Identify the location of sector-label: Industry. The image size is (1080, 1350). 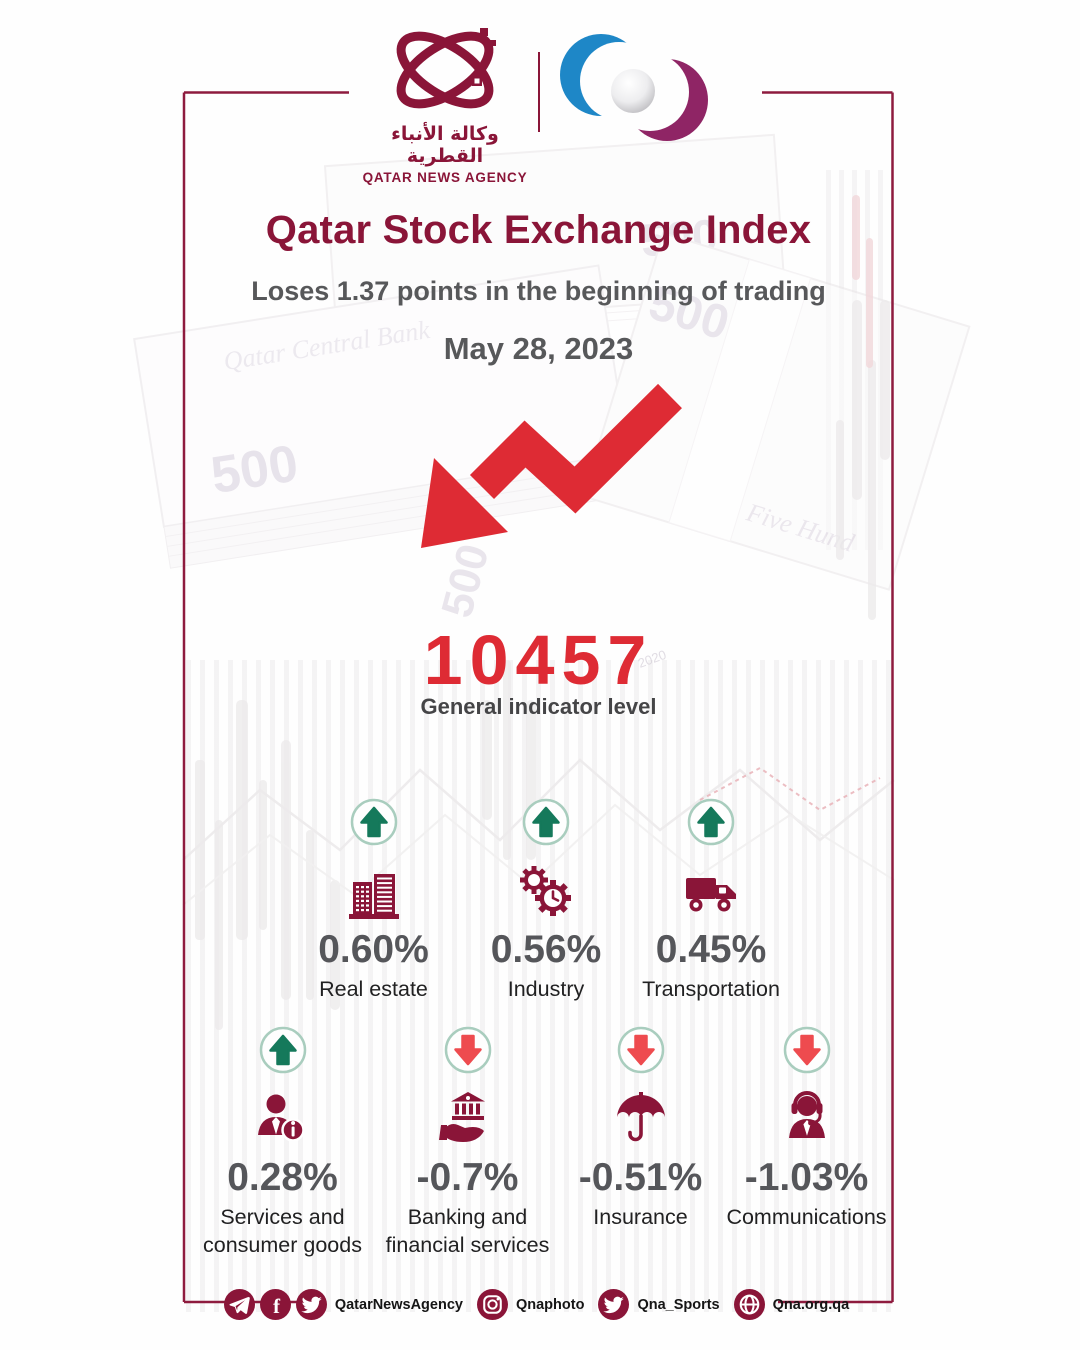
(546, 988).